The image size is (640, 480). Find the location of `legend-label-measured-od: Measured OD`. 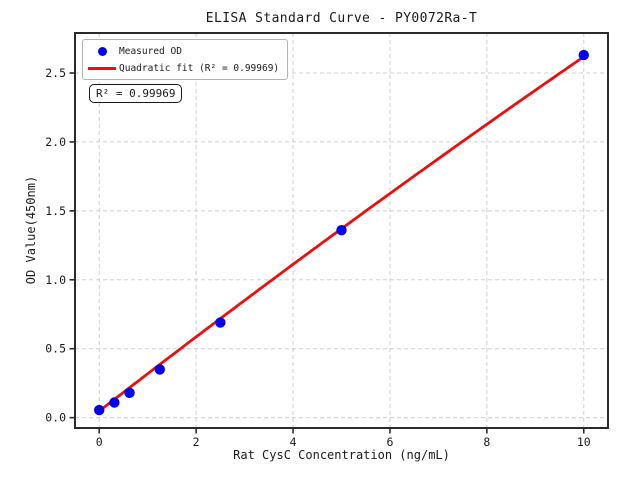

legend-label-measured-od: Measured OD is located at coordinates (150, 51).